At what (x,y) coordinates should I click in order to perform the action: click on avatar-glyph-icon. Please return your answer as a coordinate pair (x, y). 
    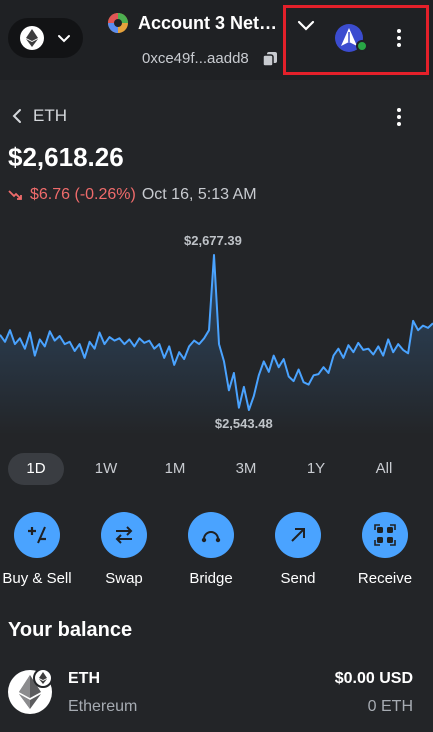
    Looking at the image, I should click on (349, 37).